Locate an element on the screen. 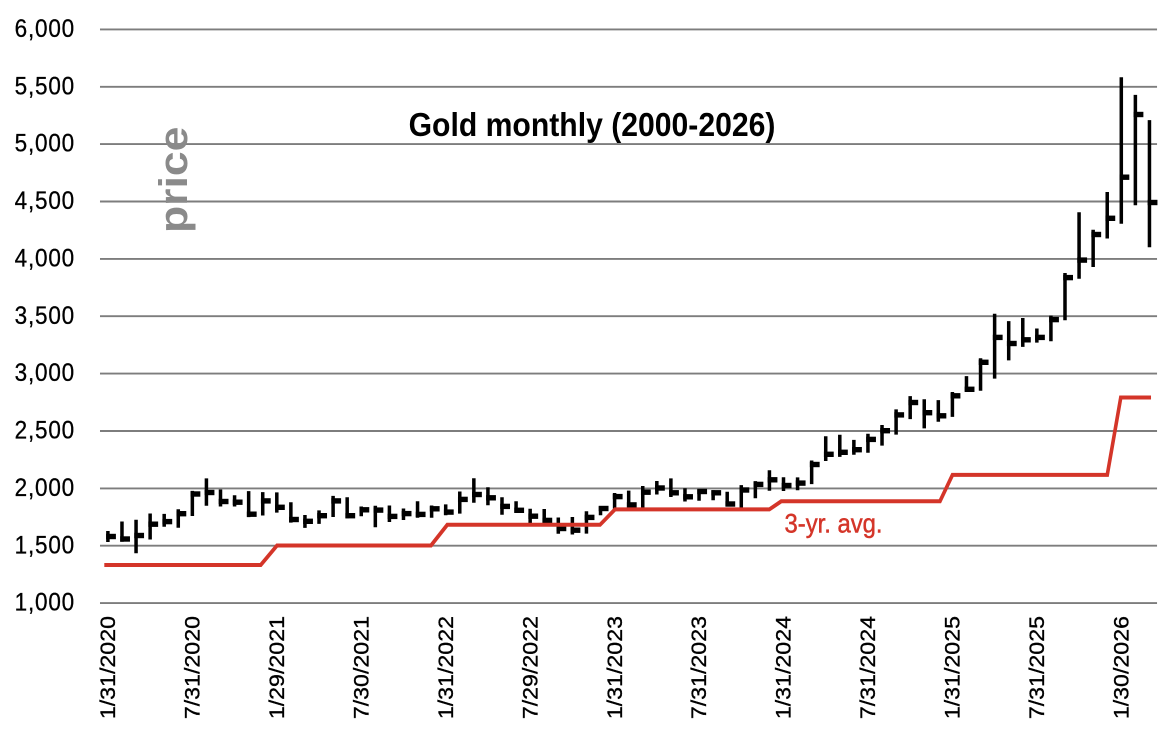 This screenshot has height=734, width=1168. svg-text: 7/31/2020 is located at coordinates (193, 667).